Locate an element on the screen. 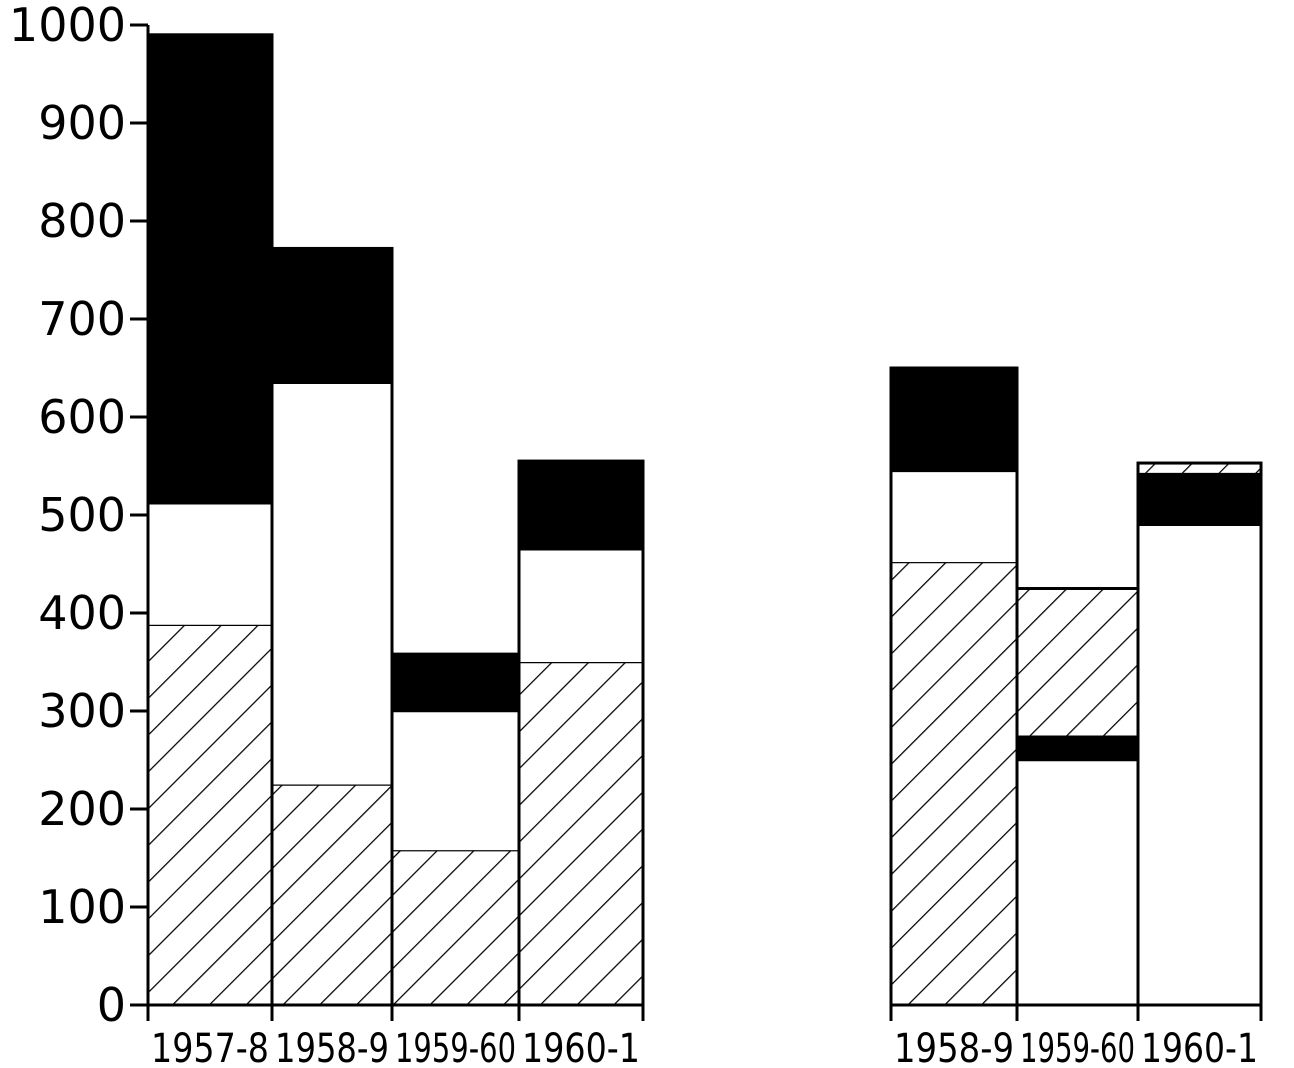 The image size is (1294, 1068). y-tick-label: 700 is located at coordinates (82, 319).